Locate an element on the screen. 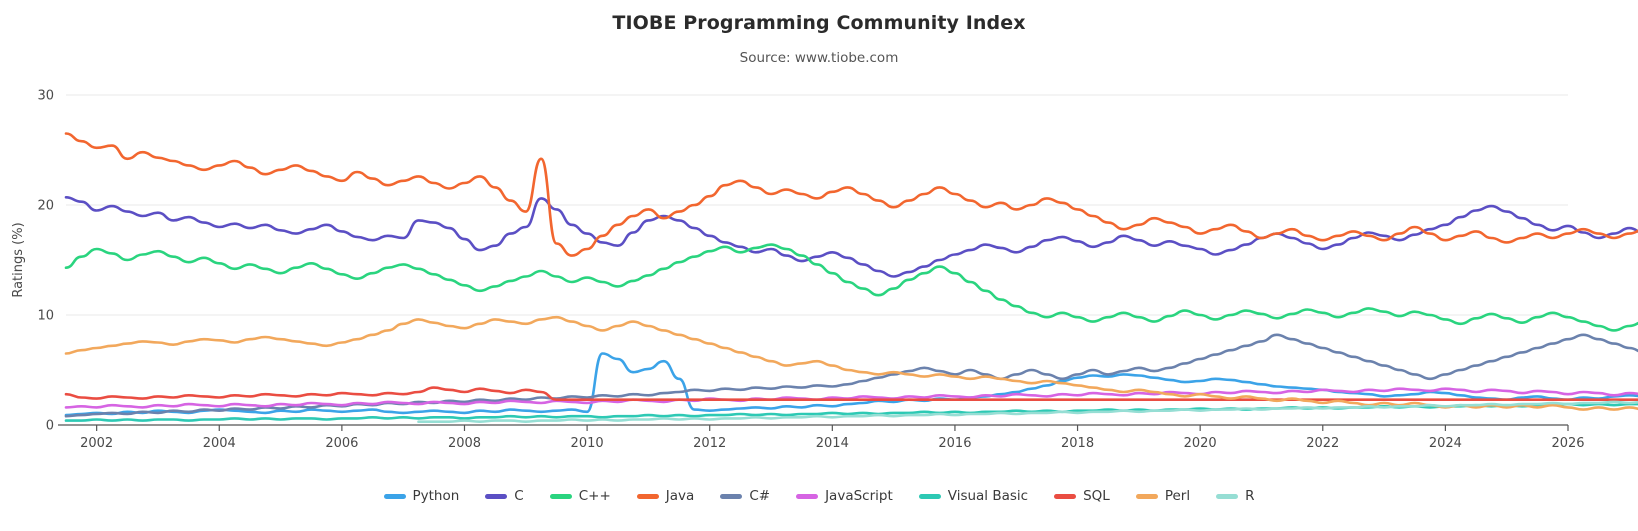  x-tick-label: 2006 is located at coordinates (341, 443).